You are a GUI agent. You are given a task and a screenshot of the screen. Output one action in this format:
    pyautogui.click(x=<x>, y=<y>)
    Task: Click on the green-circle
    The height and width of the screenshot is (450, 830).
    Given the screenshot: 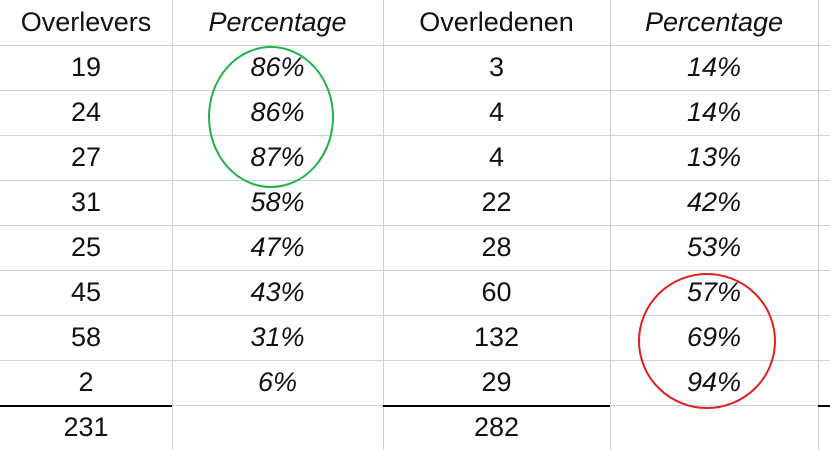 What is the action you would take?
    pyautogui.click(x=271, y=117)
    